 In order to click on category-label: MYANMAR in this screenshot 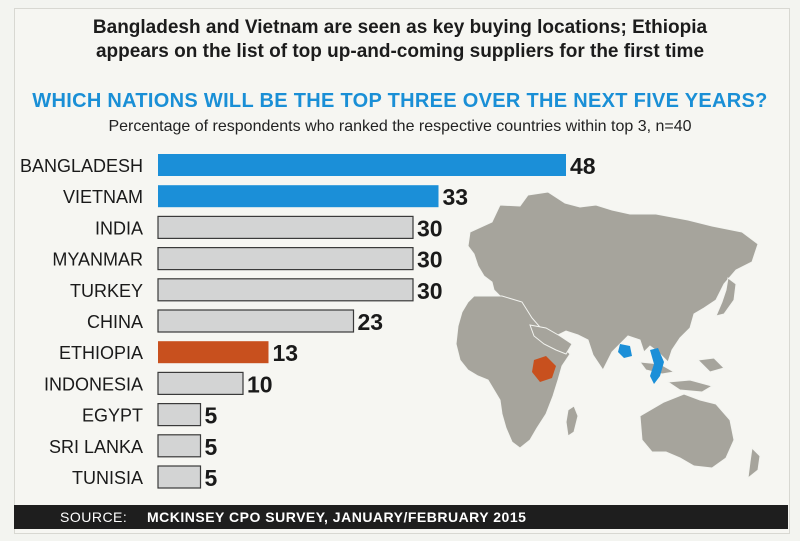, I will do `click(97, 260)`.